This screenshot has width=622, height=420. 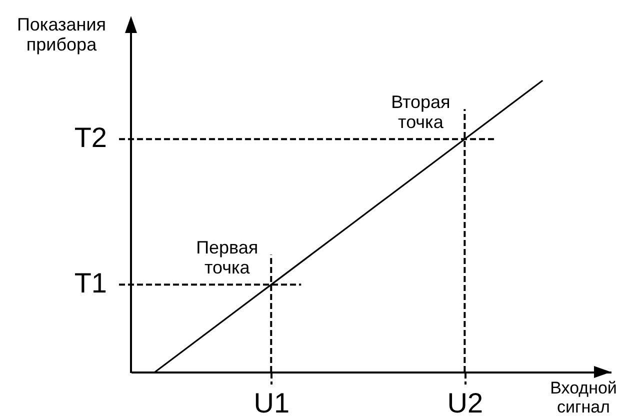 I want to click on annotation: Первая точка, so click(x=227, y=258).